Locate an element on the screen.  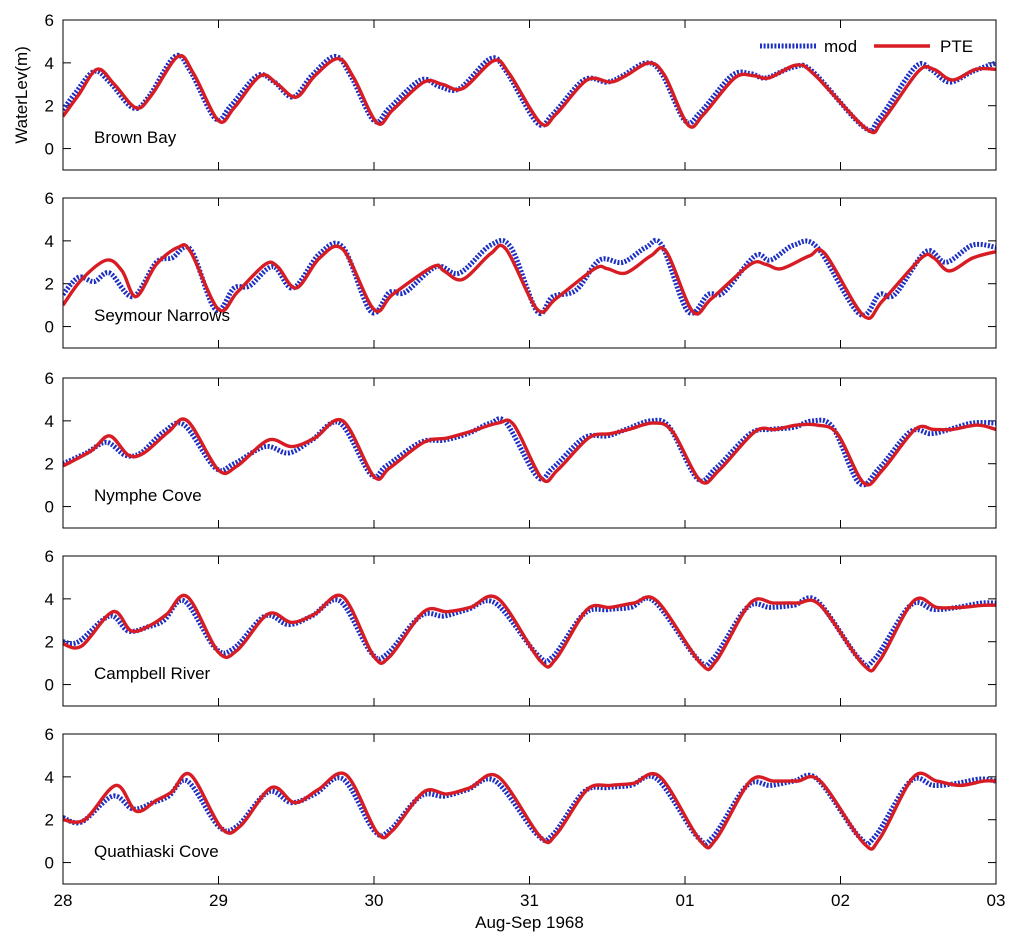
station-label: Quathiaski Cove is located at coordinates (156, 851).